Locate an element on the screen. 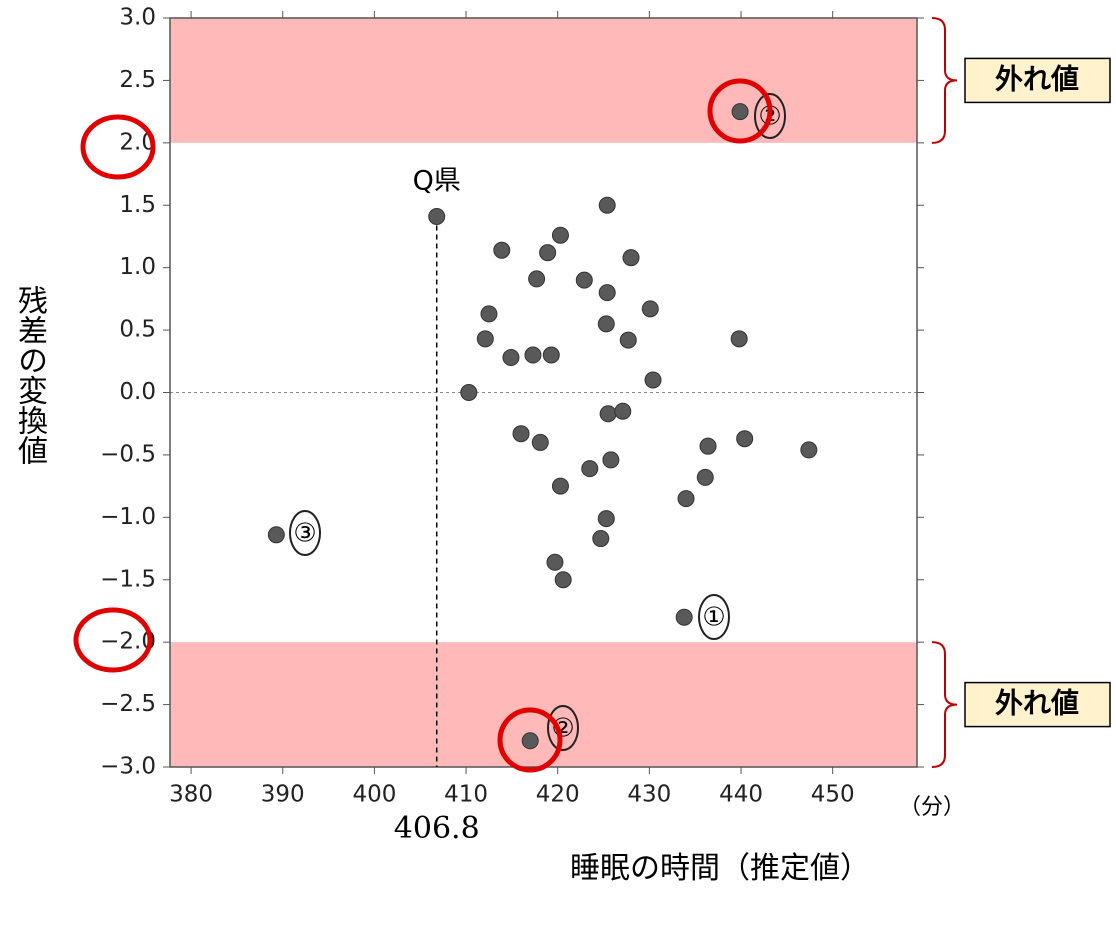 The height and width of the screenshot is (932, 1116). point-label: ③ is located at coordinates (304, 534).